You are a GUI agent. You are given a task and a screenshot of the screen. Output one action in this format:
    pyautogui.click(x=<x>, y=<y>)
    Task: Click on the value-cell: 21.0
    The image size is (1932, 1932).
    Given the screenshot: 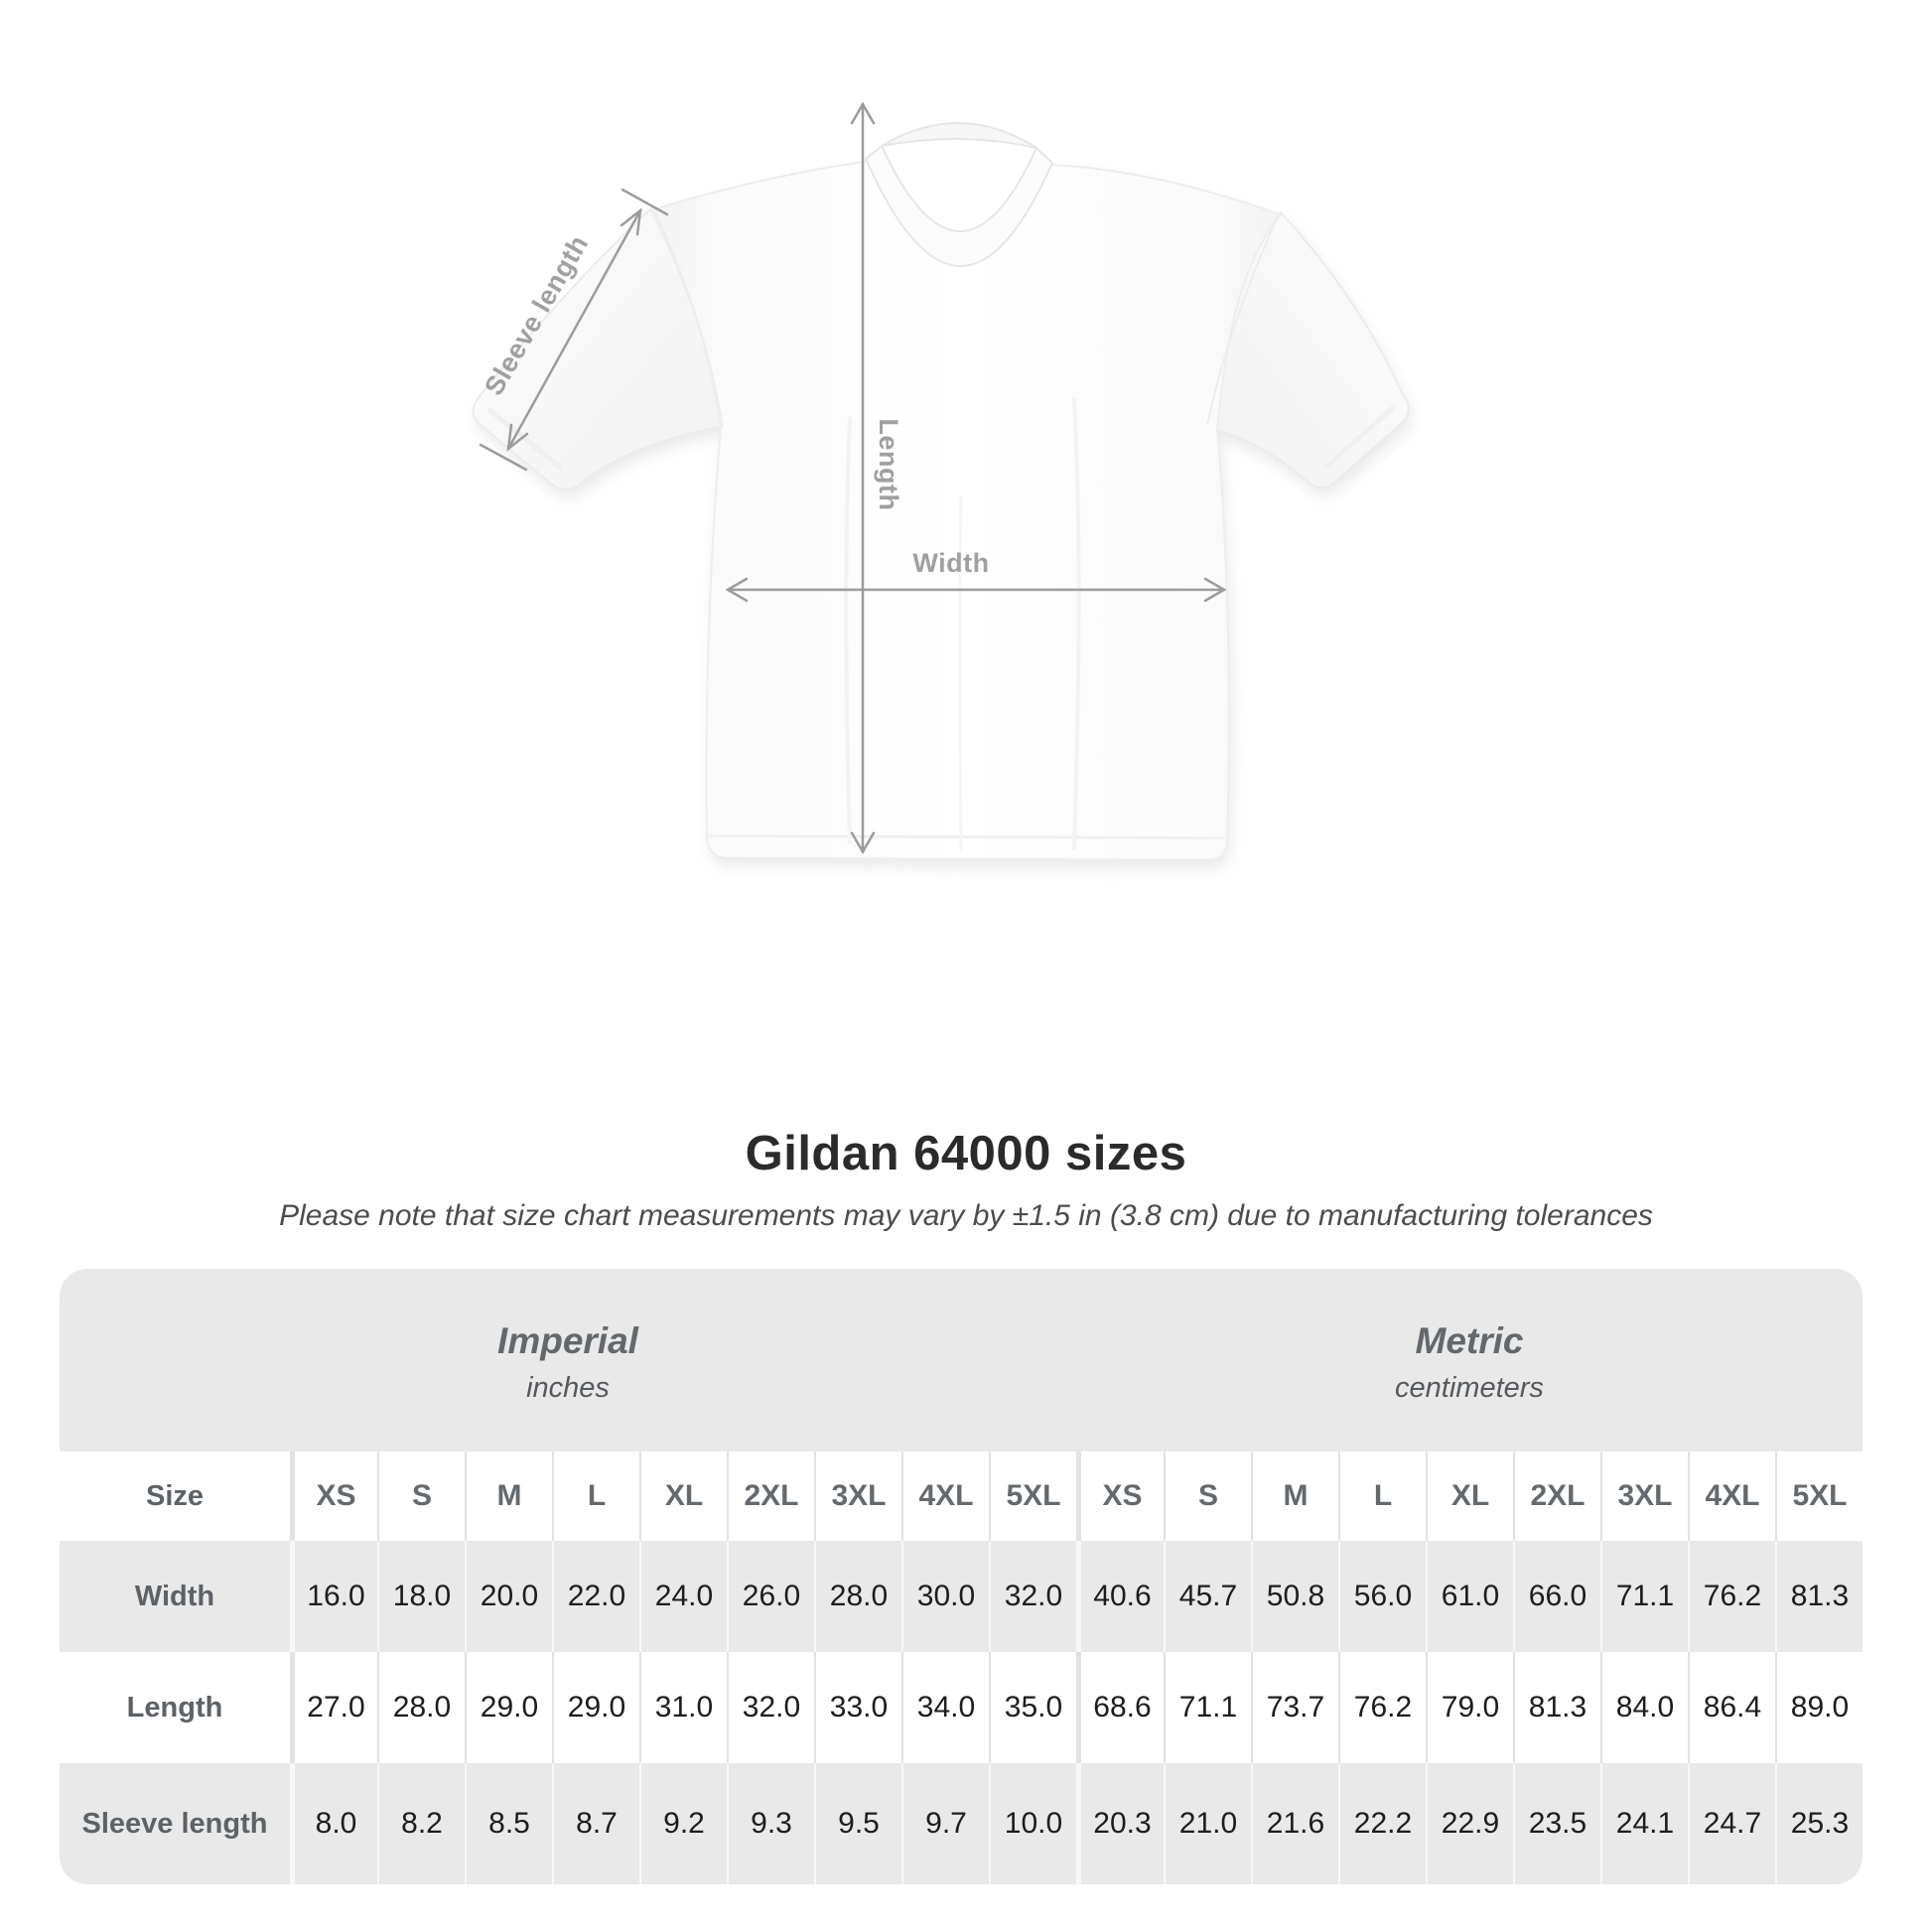 What is the action you would take?
    pyautogui.click(x=1207, y=1823)
    